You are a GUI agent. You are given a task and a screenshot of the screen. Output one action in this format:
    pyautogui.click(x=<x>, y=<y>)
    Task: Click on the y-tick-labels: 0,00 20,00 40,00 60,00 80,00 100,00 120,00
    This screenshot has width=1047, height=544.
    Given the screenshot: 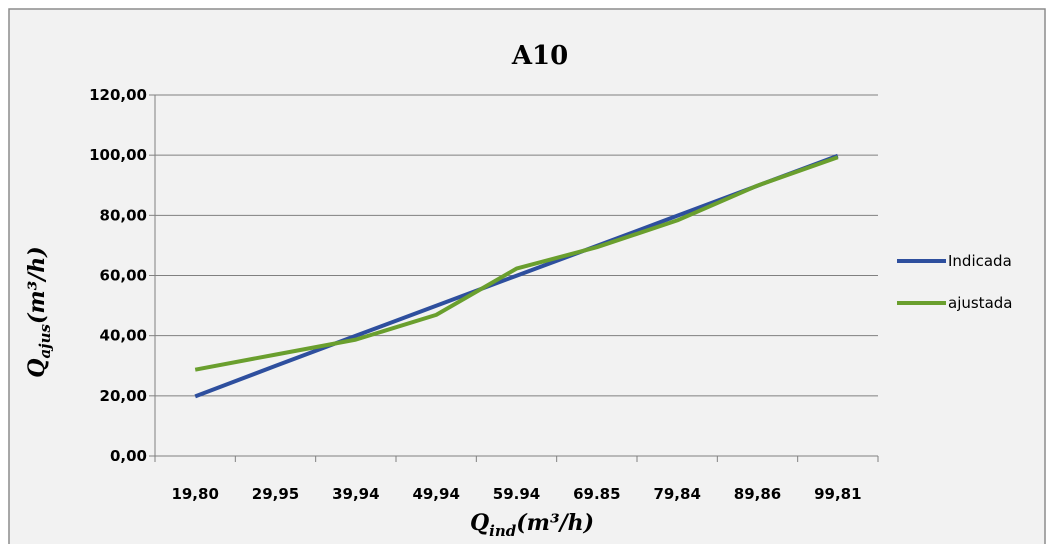 What is the action you would take?
    pyautogui.click(x=118, y=275)
    